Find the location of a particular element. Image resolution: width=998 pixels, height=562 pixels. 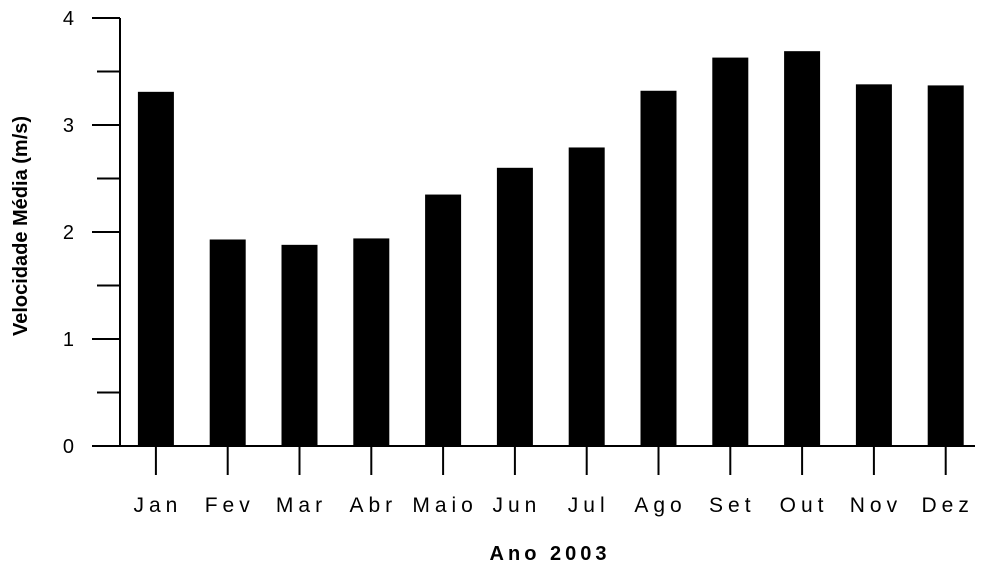

x-axis: Jan Fev Mar Abr Maio Jun Jul Ago Set Out Nov Dez is located at coordinates (533, 481).